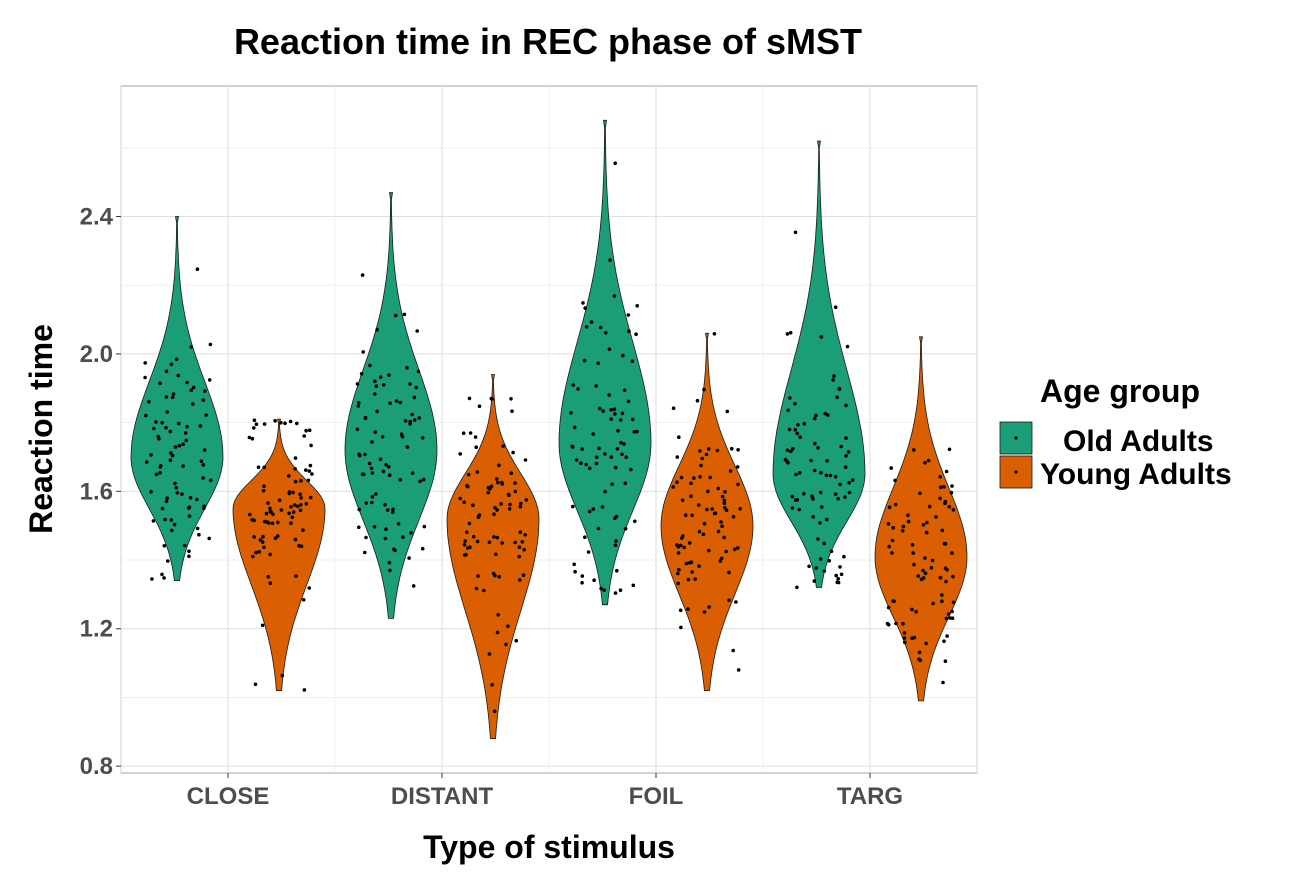 The image size is (1300, 883). Describe the element at coordinates (493, 556) in the screenshot. I see `violin-young-adults-distant` at that location.